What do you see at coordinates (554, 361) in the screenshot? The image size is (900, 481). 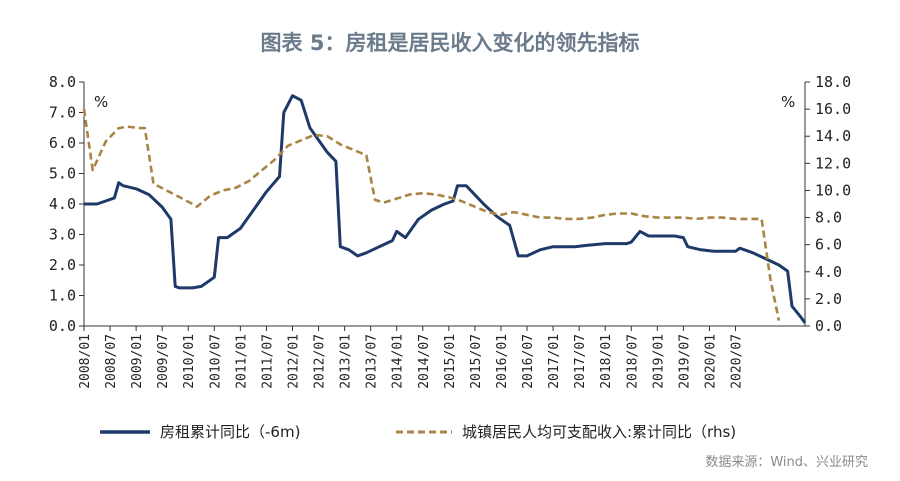 I see `x-tick-label: 2017/01` at bounding box center [554, 361].